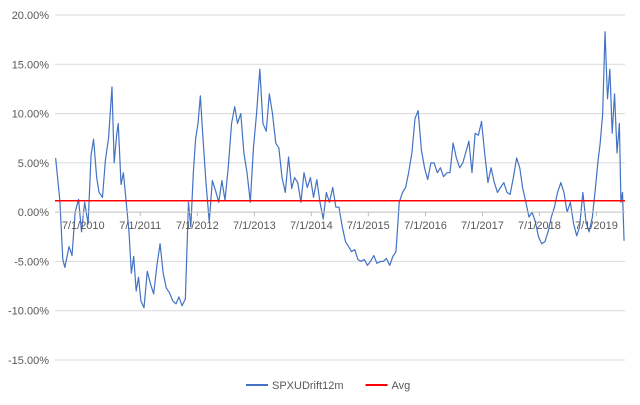  Describe the element at coordinates (31, 115) in the screenshot. I see `y-tick-label: 10.00%` at that location.